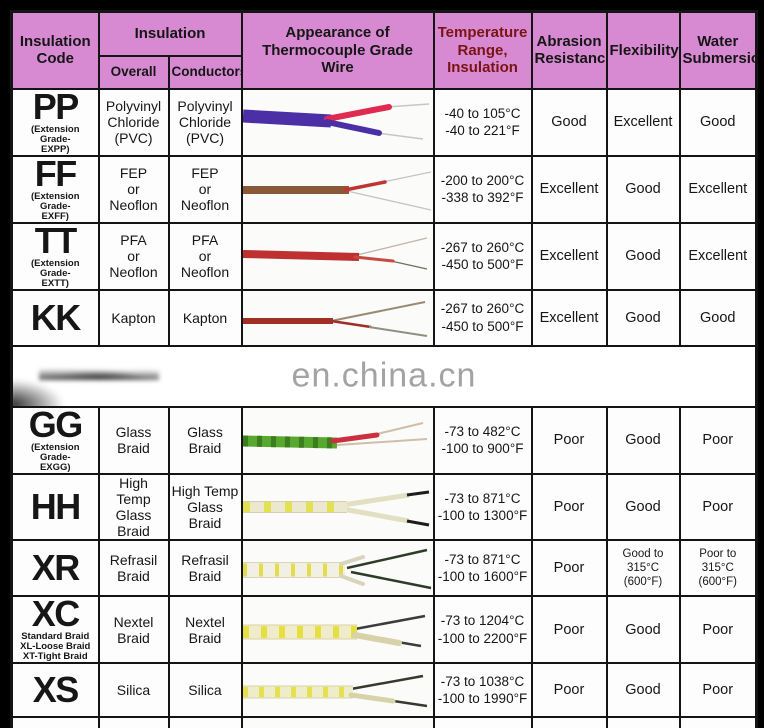 The height and width of the screenshot is (728, 764). I want to click on overall-cell: TFE, so click(133, 722).